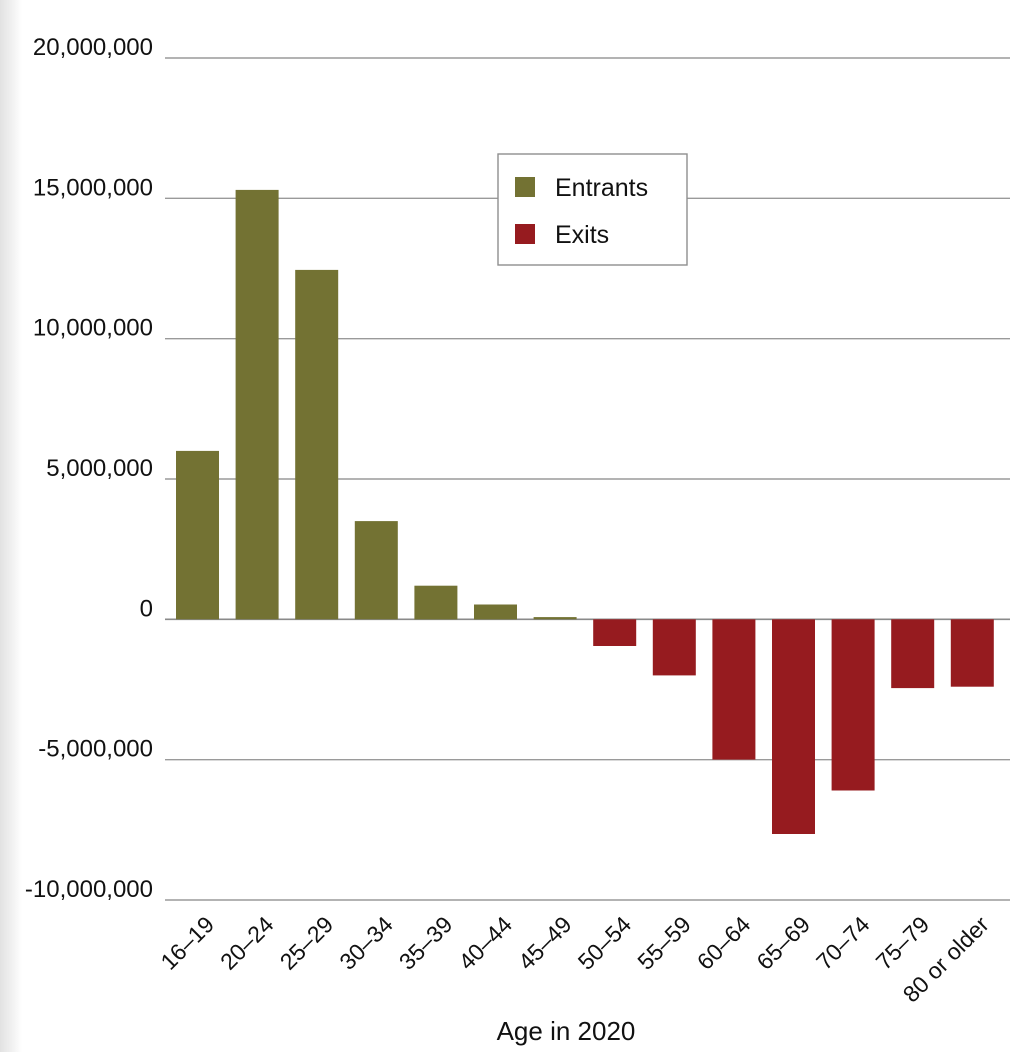 The image size is (1017, 1052). I want to click on legend: Entrants Exits, so click(592, 209).